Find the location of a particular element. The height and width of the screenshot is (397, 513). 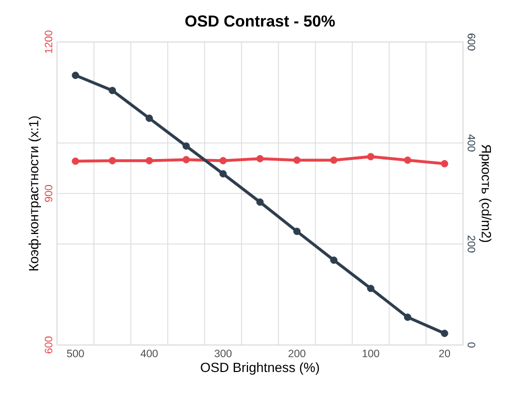

y-tick-label: 600 is located at coordinates (48, 345).